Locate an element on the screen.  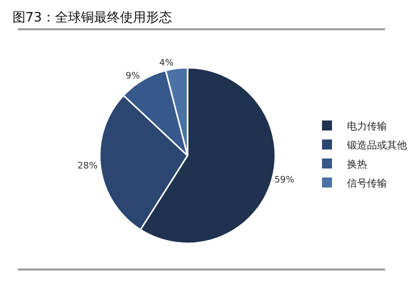
data-label: 59% is located at coordinates (284, 180).